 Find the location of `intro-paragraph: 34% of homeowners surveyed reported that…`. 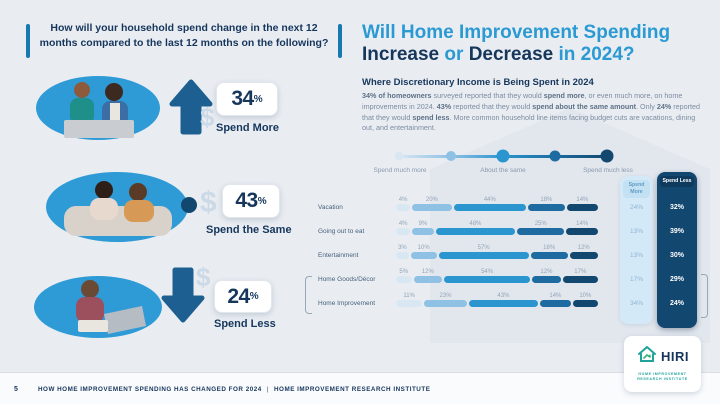

intro-paragraph: 34% of homeowners surveyed reported that… is located at coordinates (534, 112).